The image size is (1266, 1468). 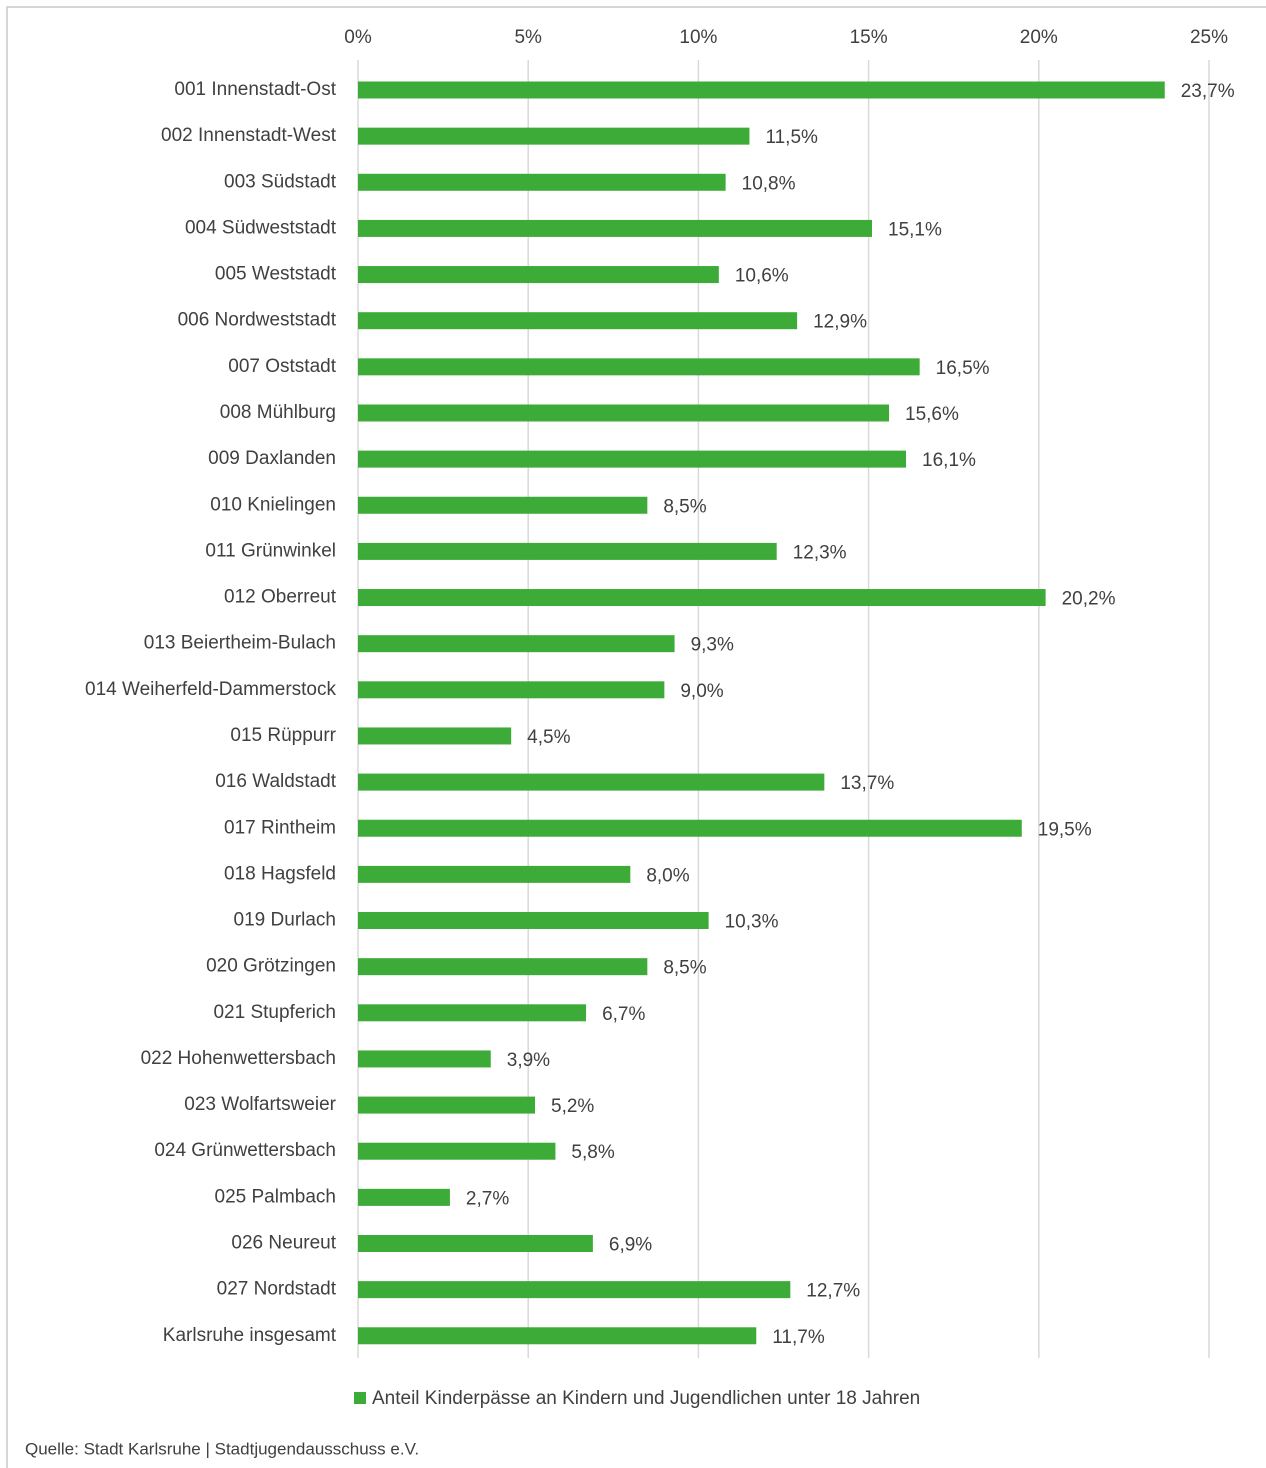 I want to click on value-label: 15,6%, so click(x=932, y=414).